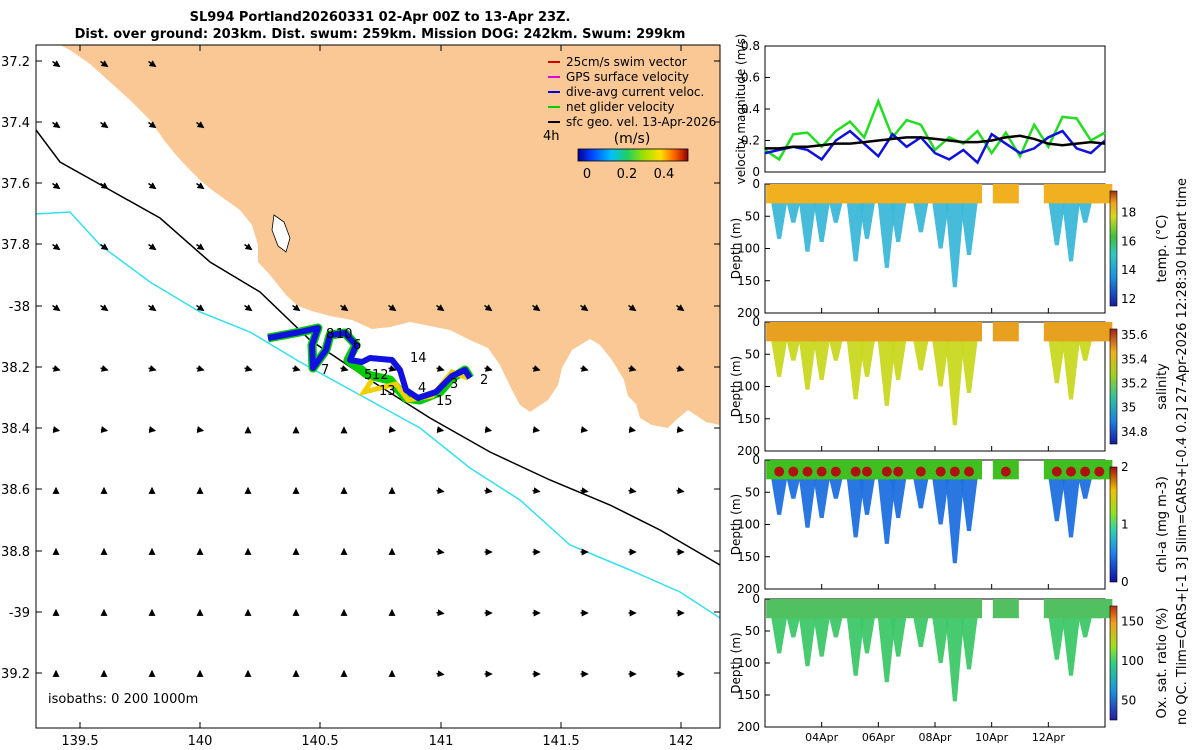  I want to click on chlorophyll-section: 0 50 100 150 200 Depth (m) 0 1 2 chl-a (mg m-3), so click(949, 524).